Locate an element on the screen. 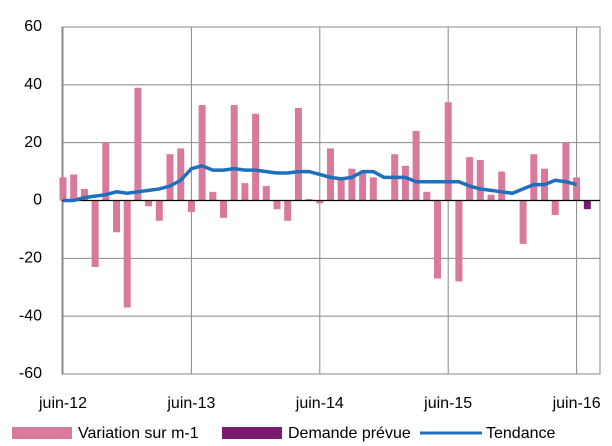 This screenshot has width=612, height=446. x-tick-label: juin-14 is located at coordinates (319, 403).